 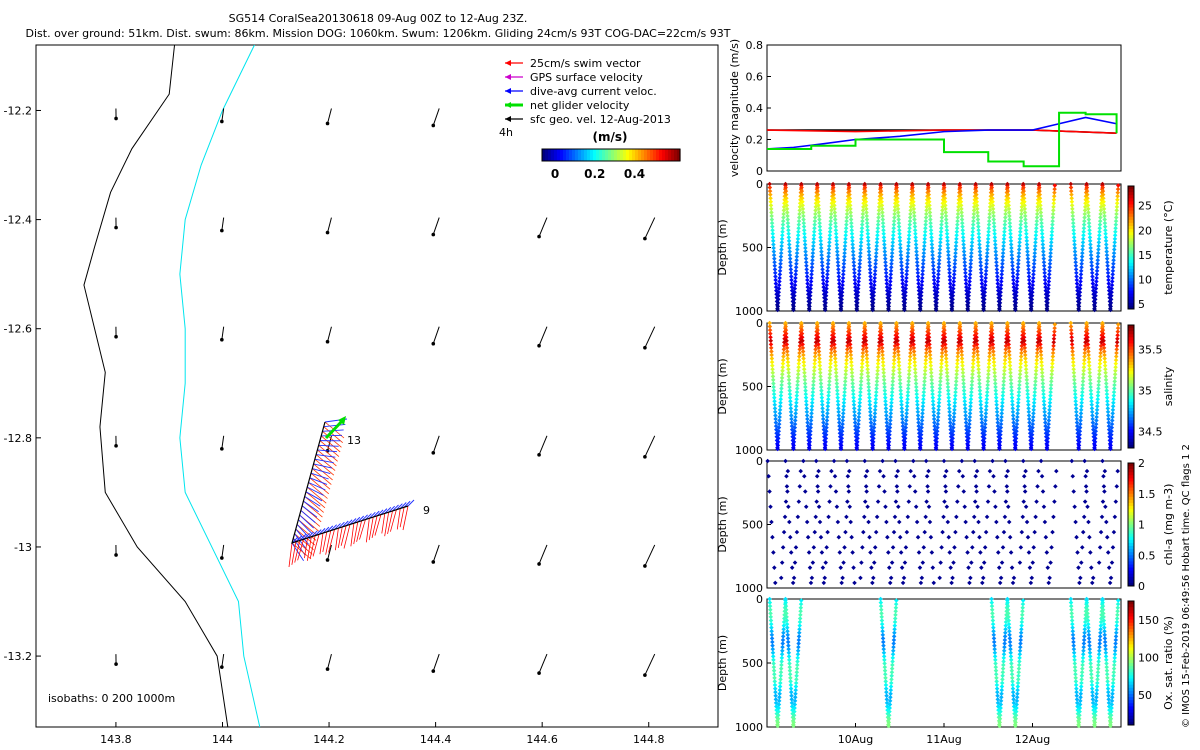 What do you see at coordinates (593, 91) in the screenshot?
I see `legend-label: dive-avg current veloc.` at bounding box center [593, 91].